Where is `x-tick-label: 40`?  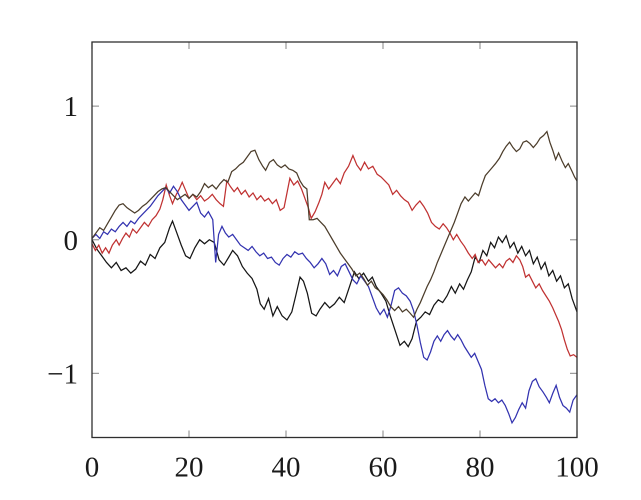 x-tick-label: 40 is located at coordinates (286, 468).